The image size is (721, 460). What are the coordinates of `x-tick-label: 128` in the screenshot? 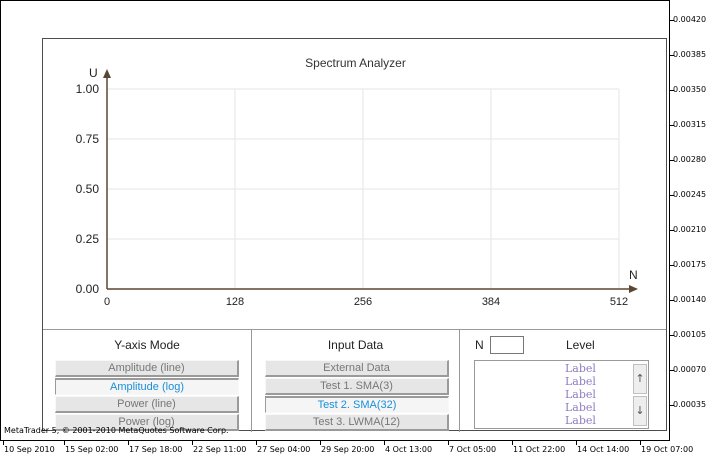 It's located at (235, 302).